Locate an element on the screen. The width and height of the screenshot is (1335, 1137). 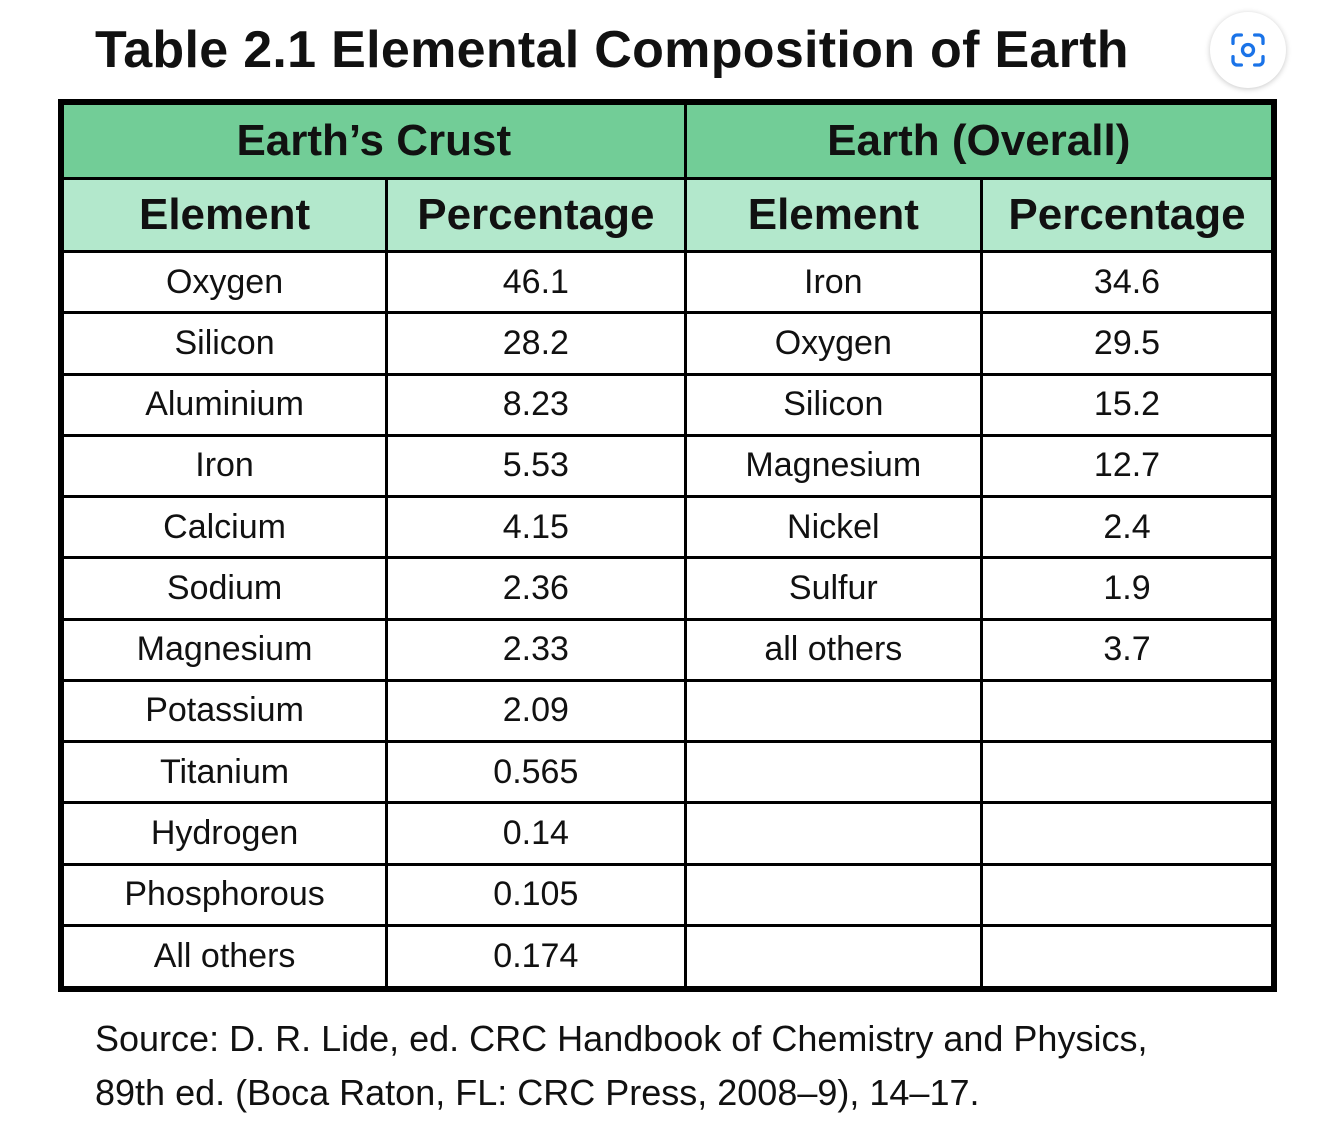
table-row: Hydrogen 0.14 is located at coordinates (667, 833).